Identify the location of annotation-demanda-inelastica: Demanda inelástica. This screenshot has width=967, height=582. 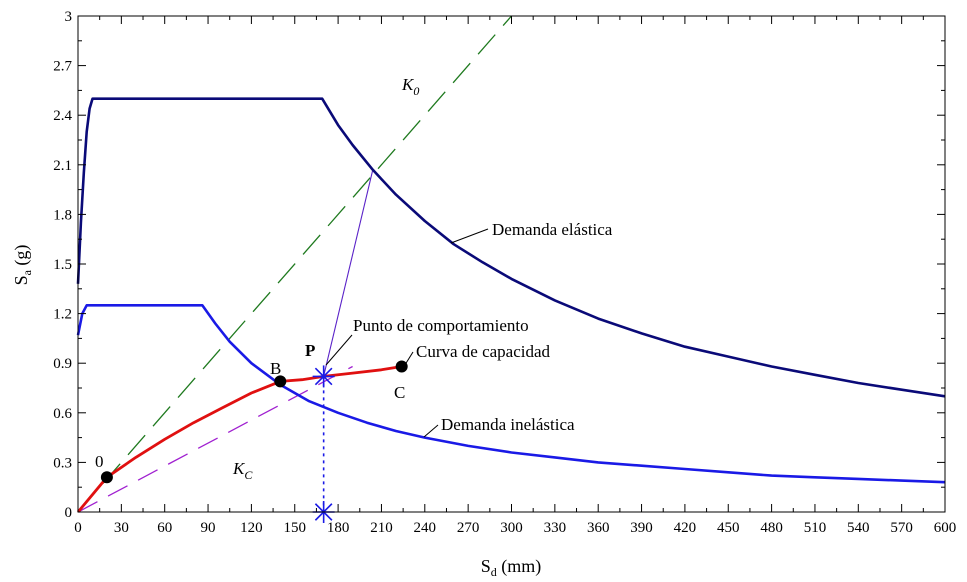
(508, 424).